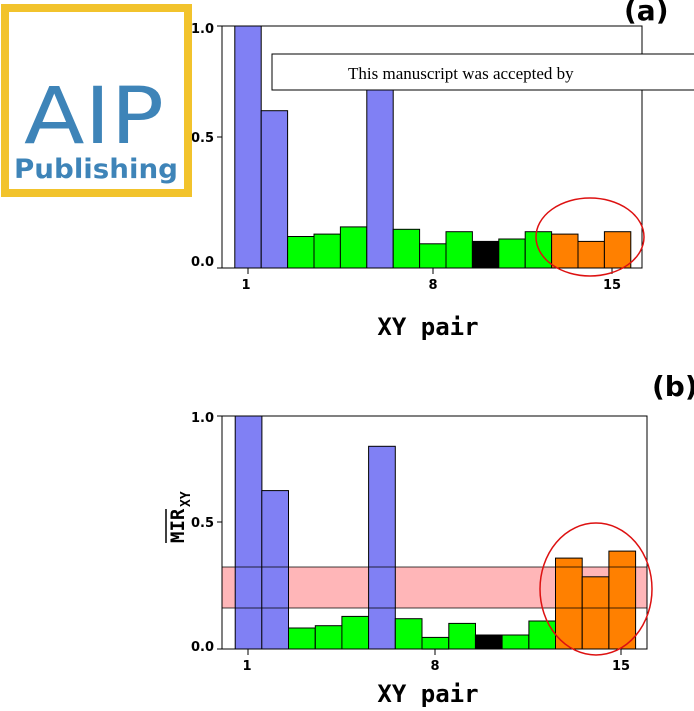 Image resolution: width=694 pixels, height=711 pixels. What do you see at coordinates (245, 285) in the screenshot?
I see `xtick-a-1: 1` at bounding box center [245, 285].